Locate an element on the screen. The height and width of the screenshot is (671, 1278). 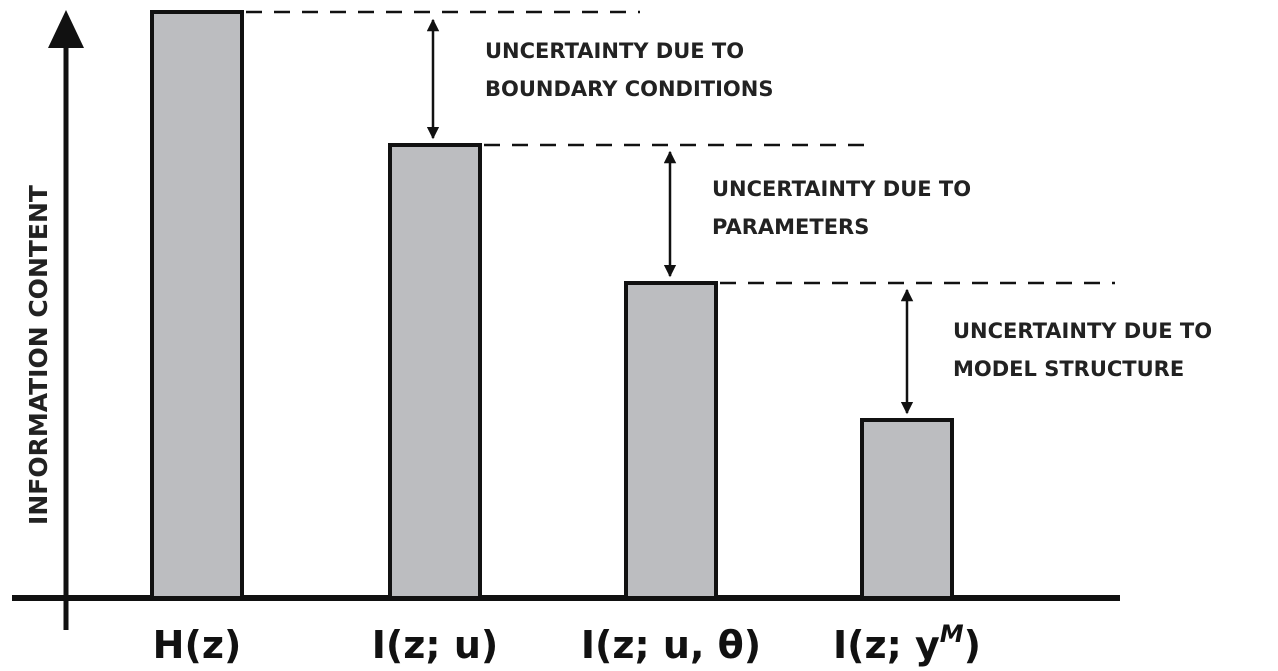
y-axis-label: INFORMATION CONTENT is located at coordinates (38, 355).